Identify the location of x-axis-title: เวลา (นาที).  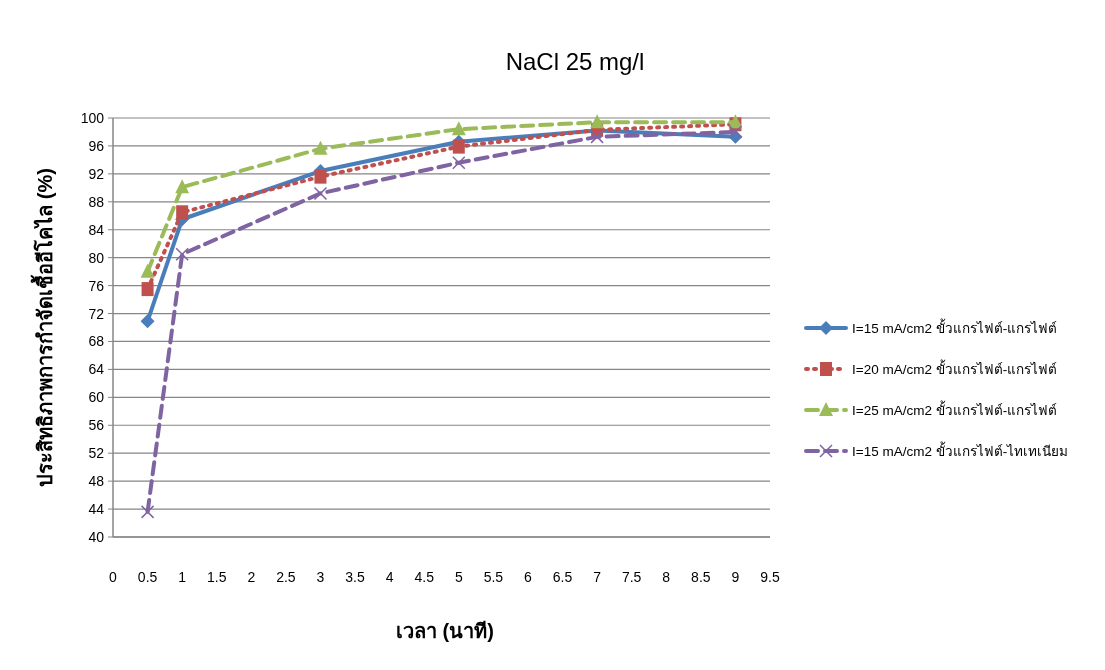
(445, 631).